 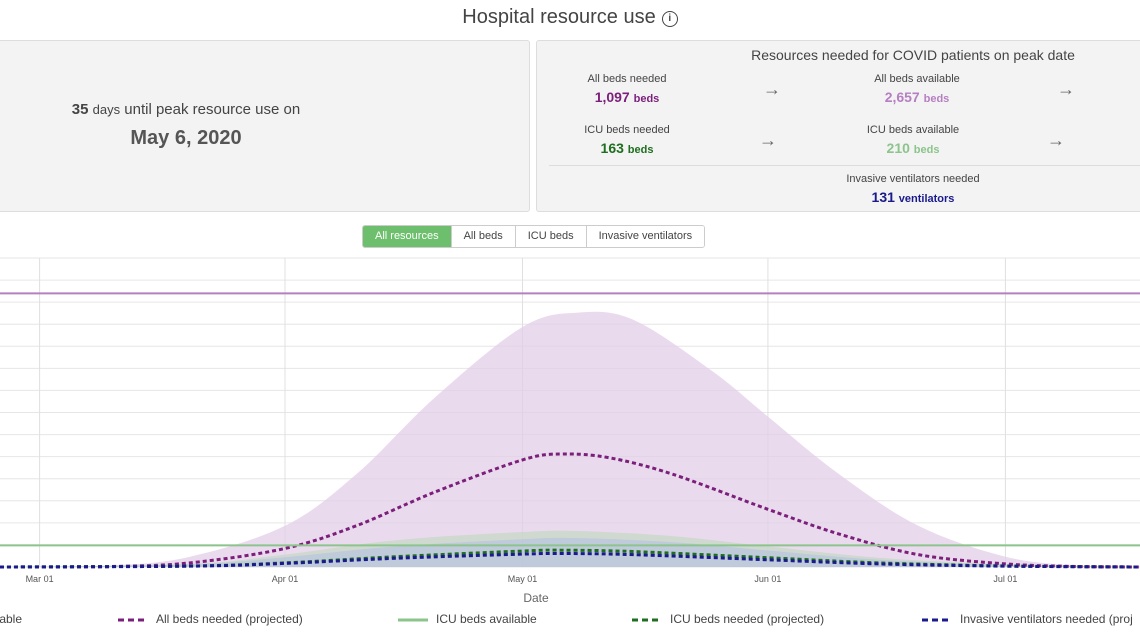 What do you see at coordinates (627, 79) in the screenshot?
I see `all-beds-needed-label: All beds needed` at bounding box center [627, 79].